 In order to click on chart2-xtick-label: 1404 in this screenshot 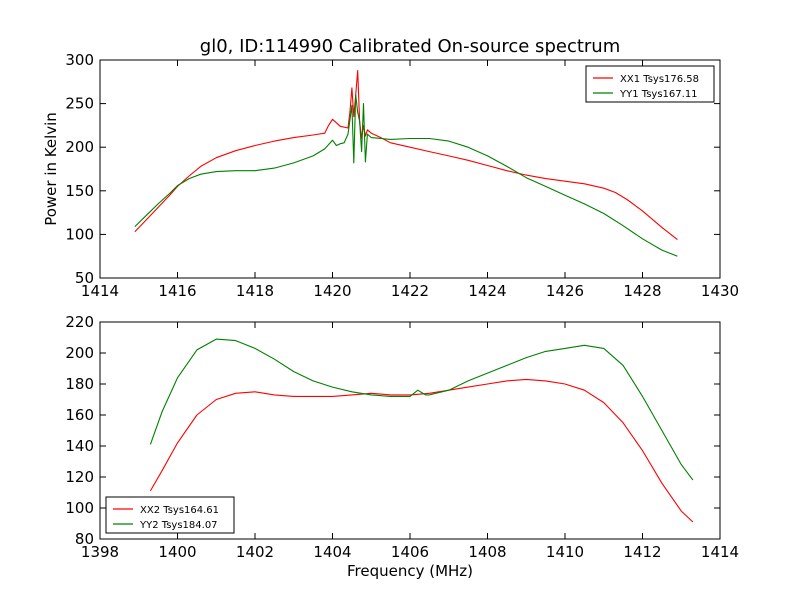, I will do `click(332, 552)`.